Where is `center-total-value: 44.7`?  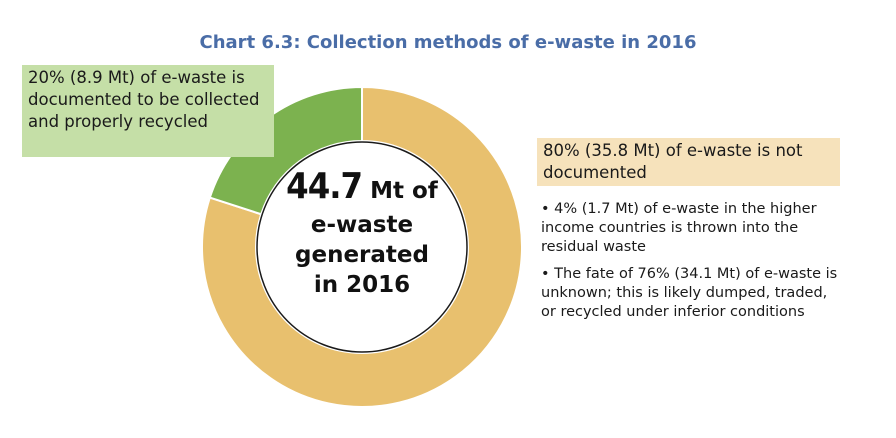
center-total-value: 44.7 is located at coordinates (324, 186).